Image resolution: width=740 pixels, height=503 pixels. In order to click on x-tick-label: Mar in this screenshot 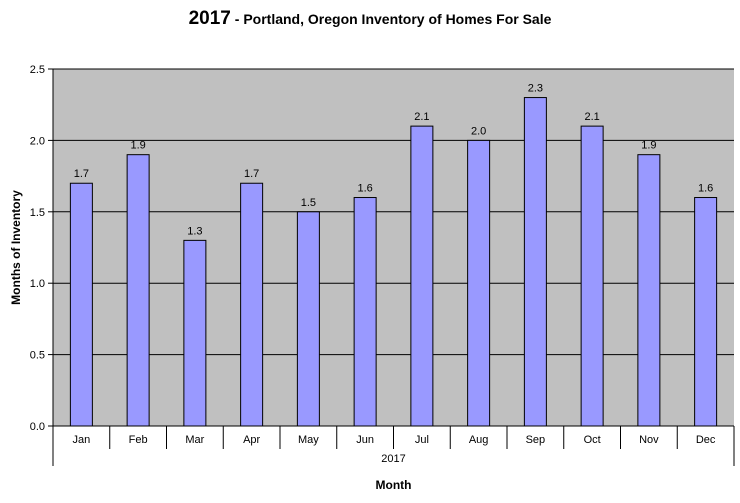, I will do `click(194, 440)`.